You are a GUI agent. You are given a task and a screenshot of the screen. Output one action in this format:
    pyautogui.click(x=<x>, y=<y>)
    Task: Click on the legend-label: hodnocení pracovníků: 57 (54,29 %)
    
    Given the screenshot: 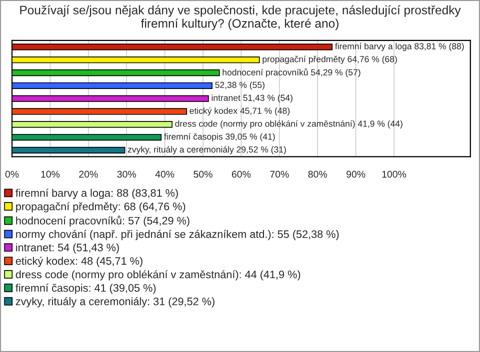 What is the action you would take?
    pyautogui.click(x=103, y=221)
    